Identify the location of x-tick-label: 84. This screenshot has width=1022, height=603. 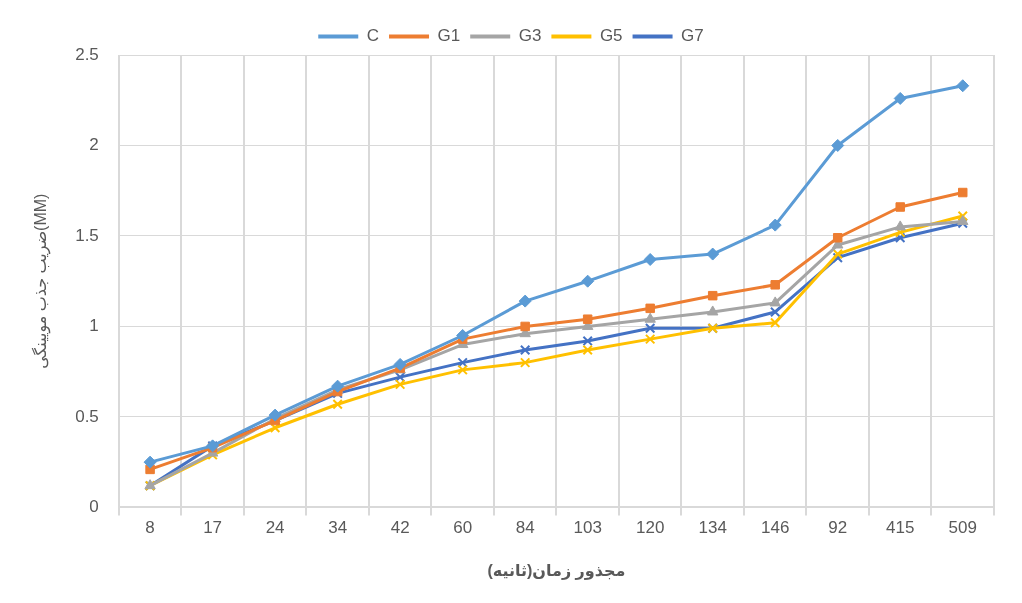
(525, 528).